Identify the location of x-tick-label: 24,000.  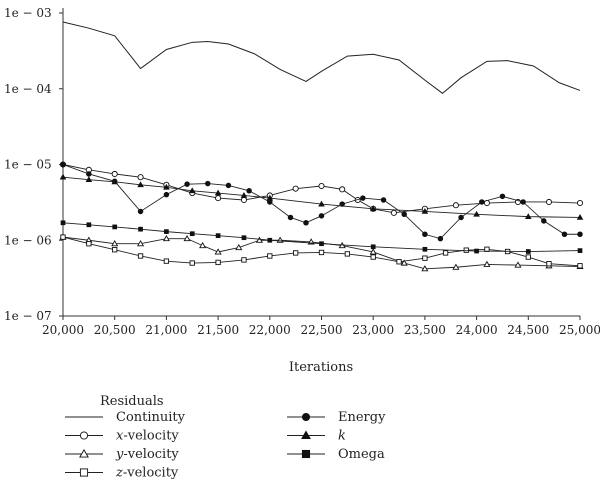
(477, 330).